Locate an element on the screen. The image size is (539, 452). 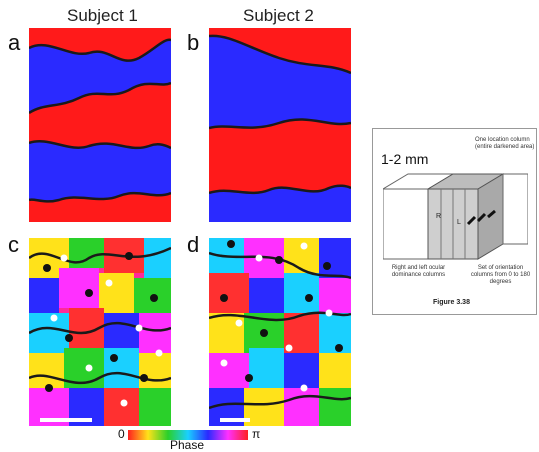
panel-label-b: b is located at coordinates (193, 42).